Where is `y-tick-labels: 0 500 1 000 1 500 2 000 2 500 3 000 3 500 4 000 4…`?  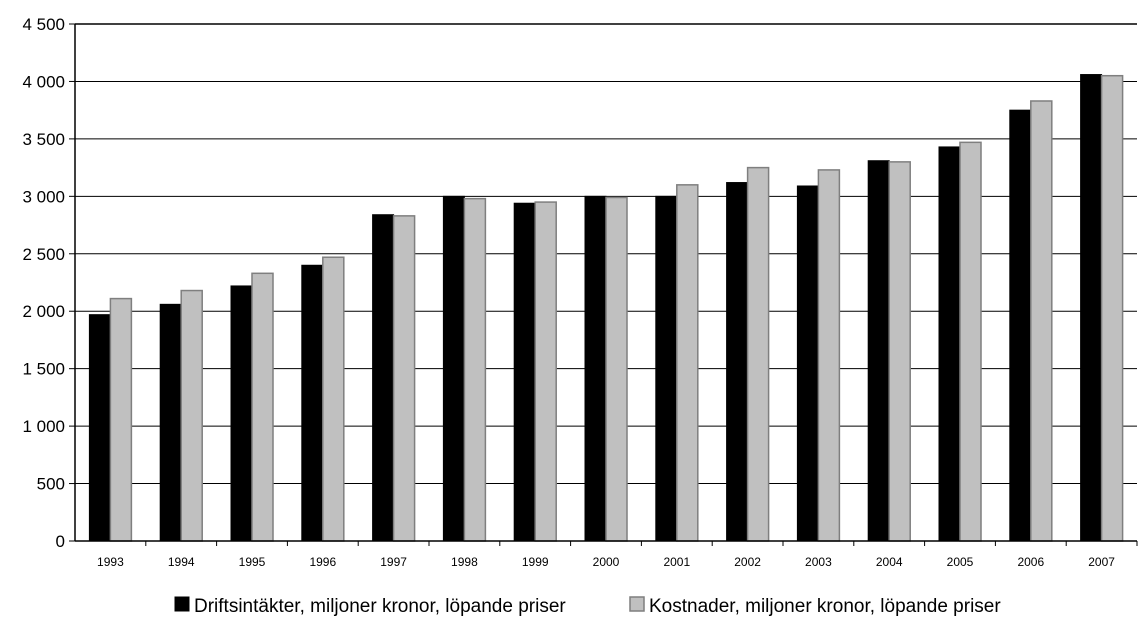 y-tick-labels: 0 500 1 000 1 500 2 000 2 500 3 000 3 500 4 000 4… is located at coordinates (43, 283).